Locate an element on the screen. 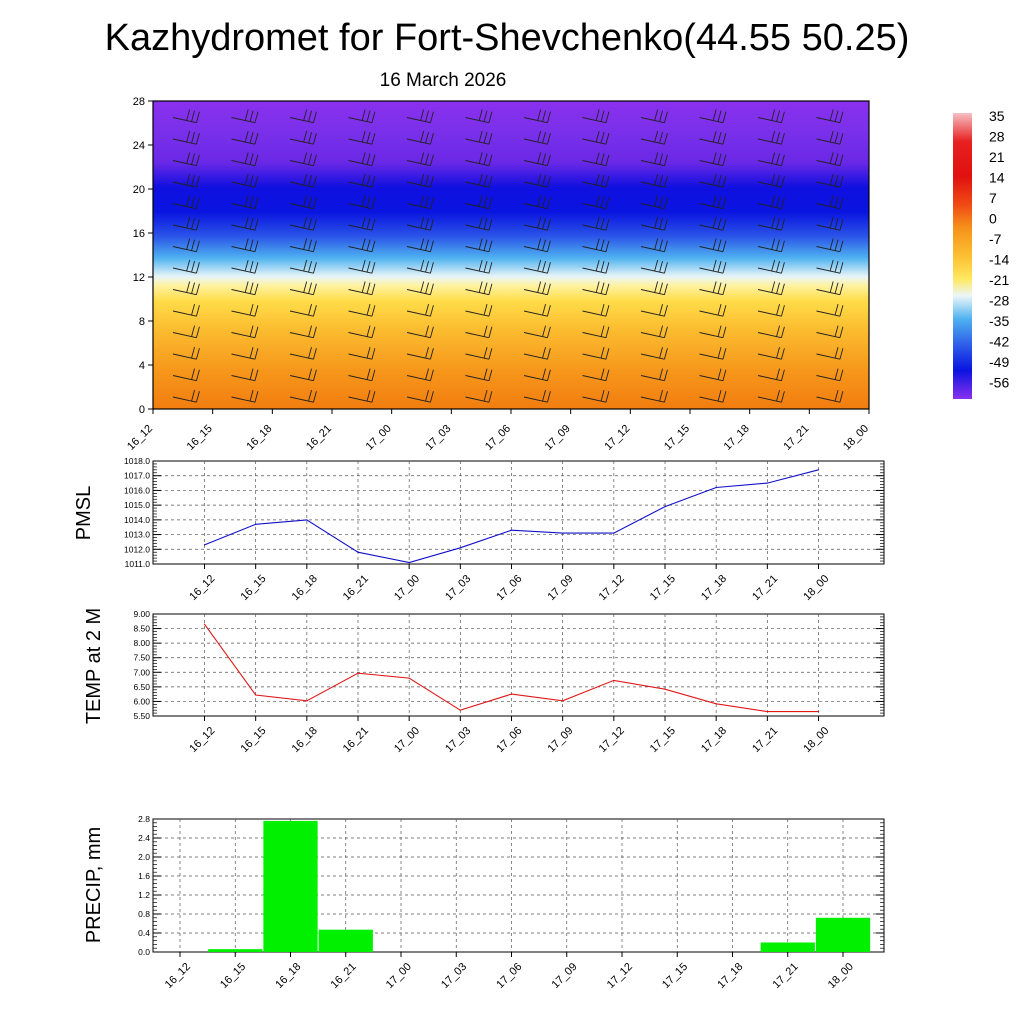  temp2m-x-tick-label: 18_00 is located at coordinates (816, 740).